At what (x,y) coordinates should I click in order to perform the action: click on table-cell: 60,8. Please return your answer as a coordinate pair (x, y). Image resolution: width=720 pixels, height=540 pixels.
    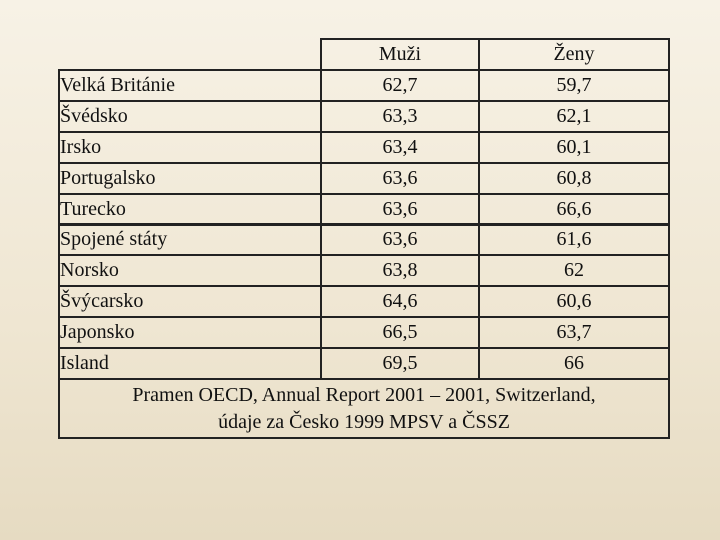
    Looking at the image, I should click on (574, 178).